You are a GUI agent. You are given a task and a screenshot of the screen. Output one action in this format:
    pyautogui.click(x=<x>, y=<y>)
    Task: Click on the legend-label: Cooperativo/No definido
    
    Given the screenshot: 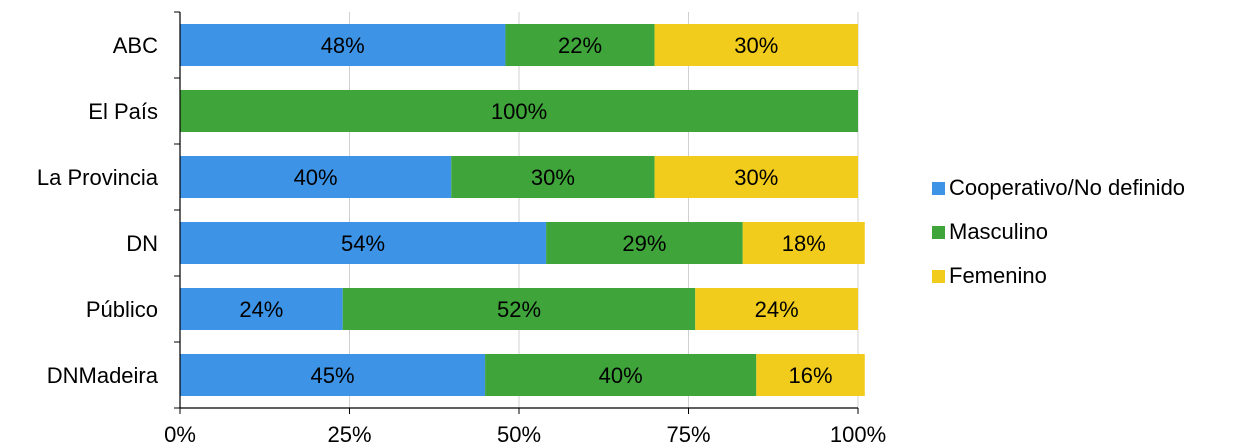 What is the action you would take?
    pyautogui.click(x=1067, y=187)
    